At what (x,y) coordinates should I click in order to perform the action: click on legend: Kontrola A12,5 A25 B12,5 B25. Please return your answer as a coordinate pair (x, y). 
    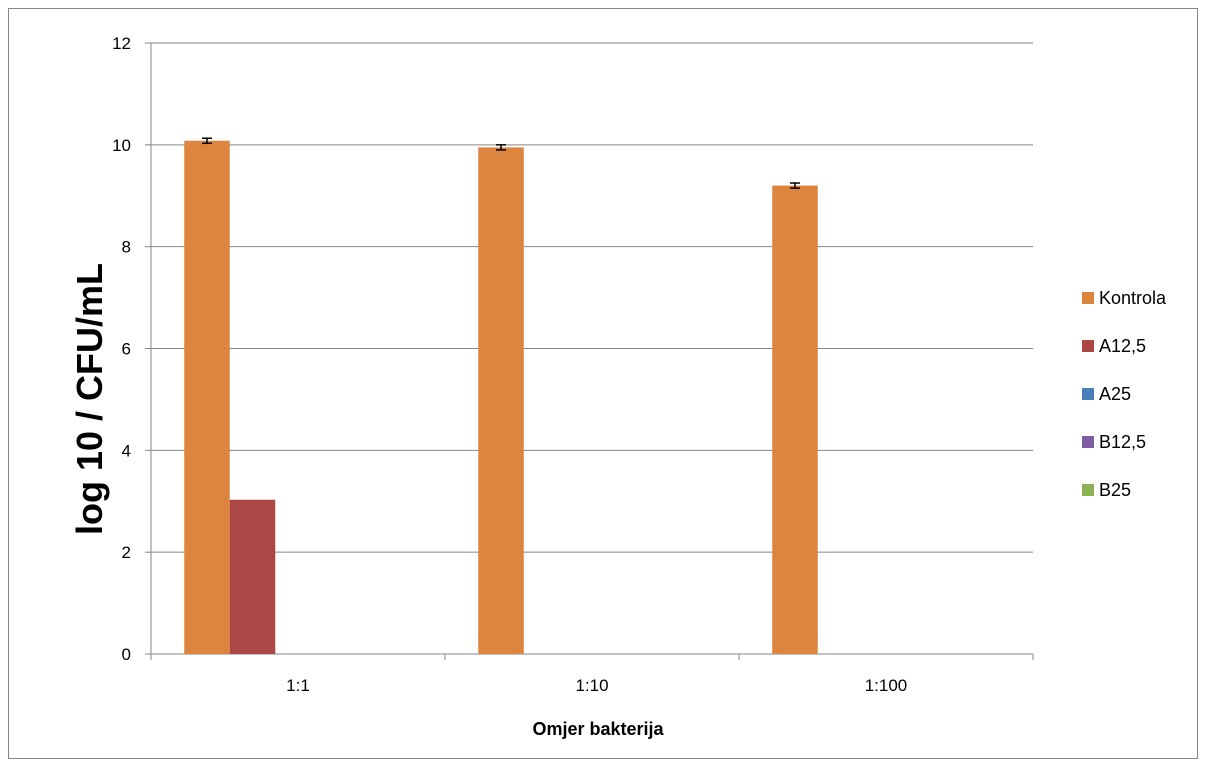
    Looking at the image, I should click on (1124, 394).